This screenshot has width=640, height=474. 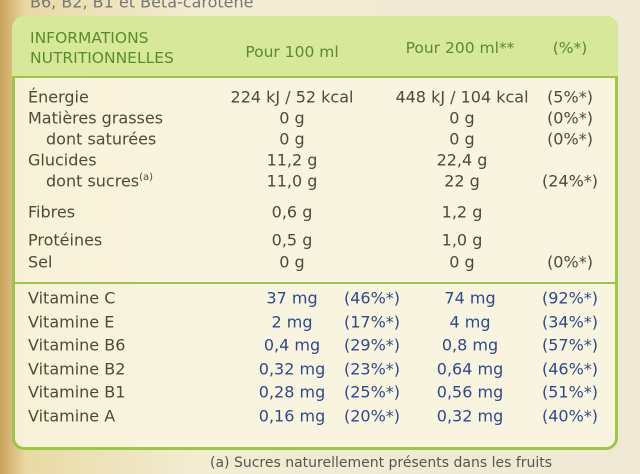 I want to click on per-100: 224 kJ / 52 kcal, so click(x=292, y=97).